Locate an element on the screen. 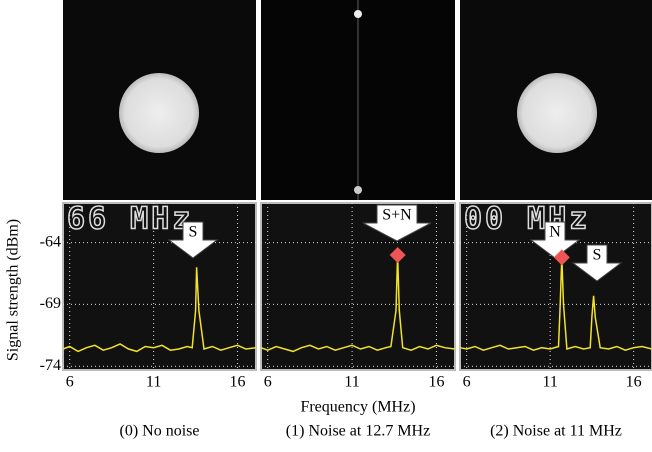 This screenshot has width=652, height=452. caption: (2) Noise at 11 MHz is located at coordinates (556, 431).